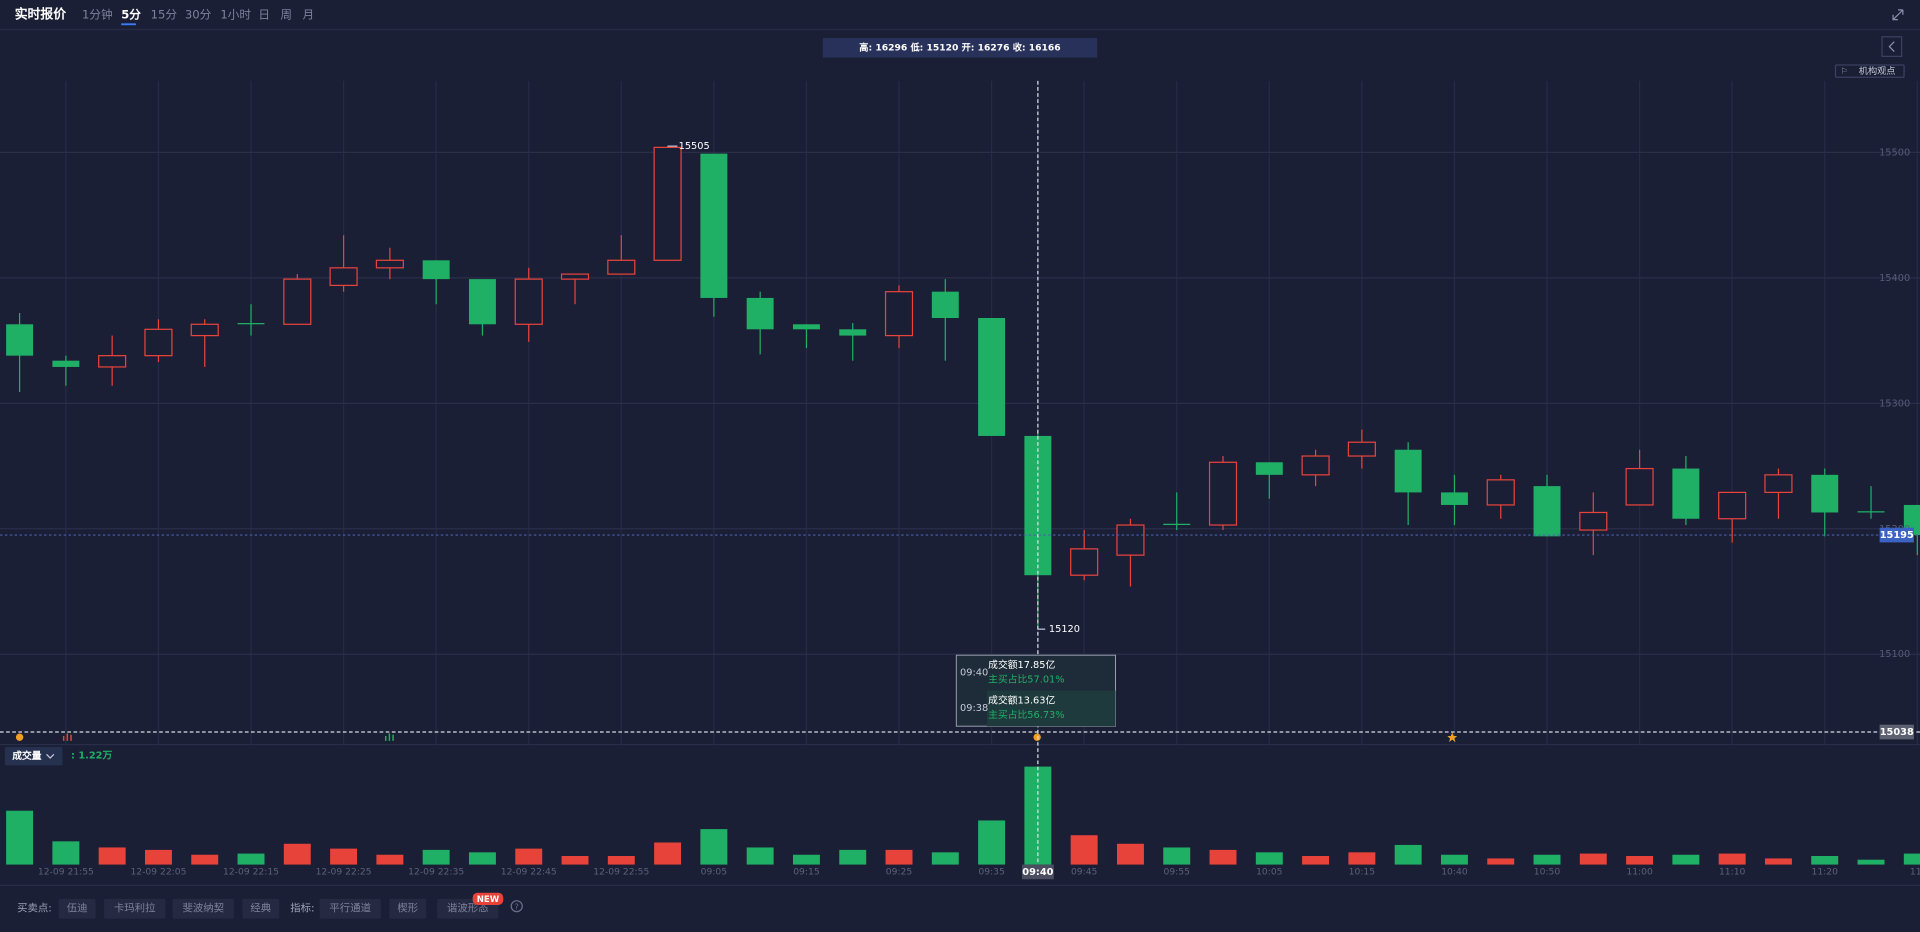 Image resolution: width=1920 pixels, height=932 pixels. What do you see at coordinates (344, 871) in the screenshot?
I see `x-tick-label: 12-09 22:25` at bounding box center [344, 871].